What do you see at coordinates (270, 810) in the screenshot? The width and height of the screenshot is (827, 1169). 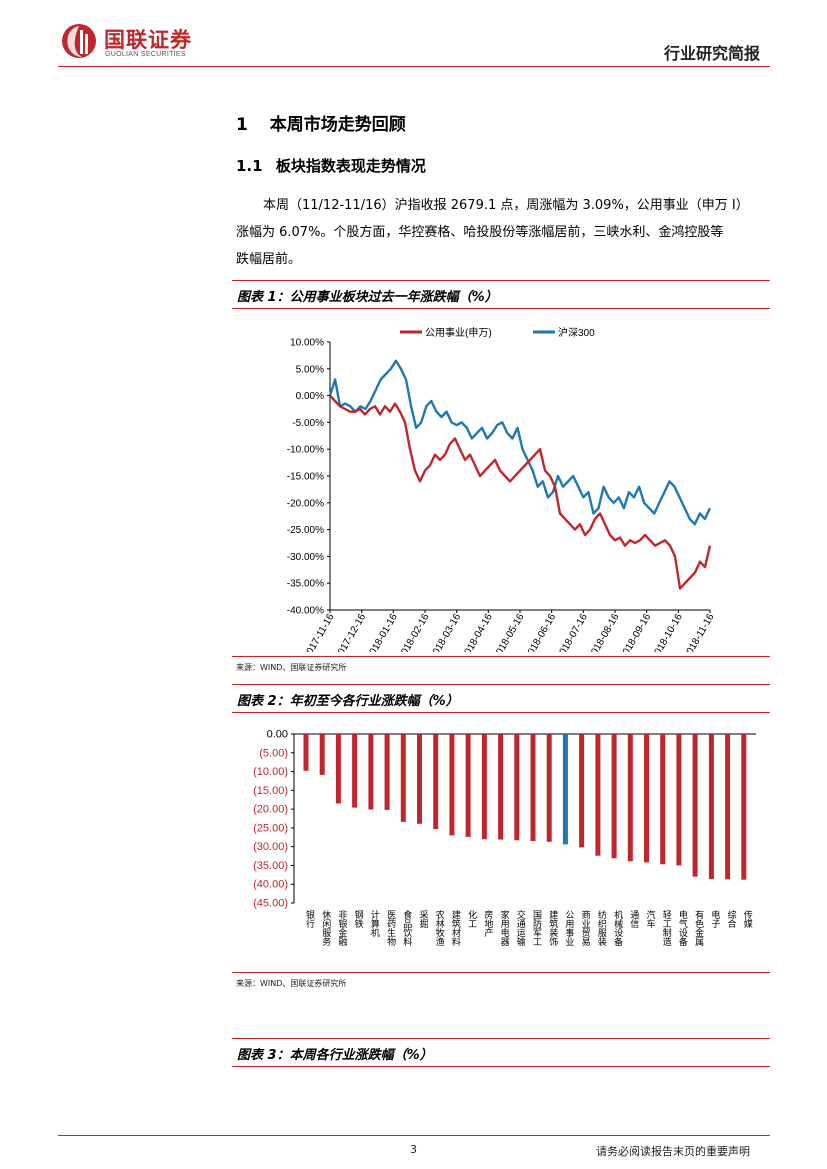 I see `y-tick-label: (20.00)` at bounding box center [270, 810].